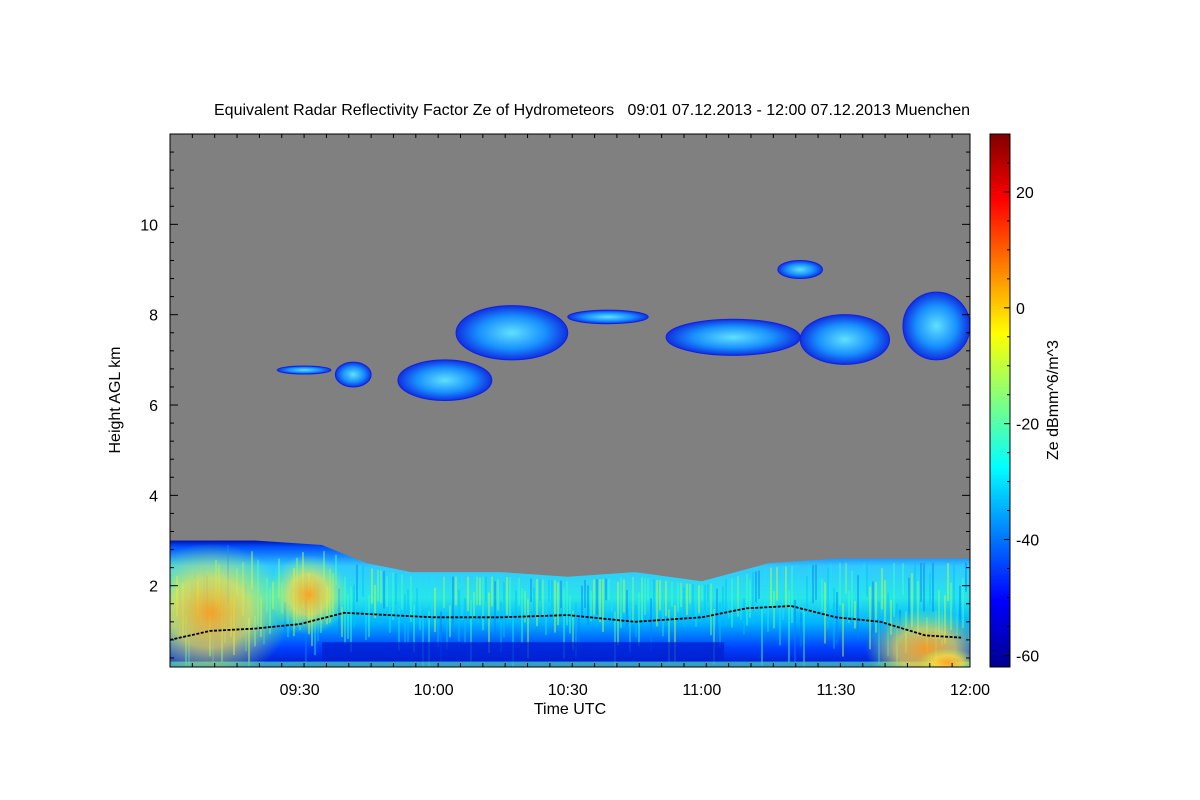 This screenshot has height=800, width=1200. What do you see at coordinates (1025, 193) in the screenshot?
I see `colorbar-tick-label: 20` at bounding box center [1025, 193].